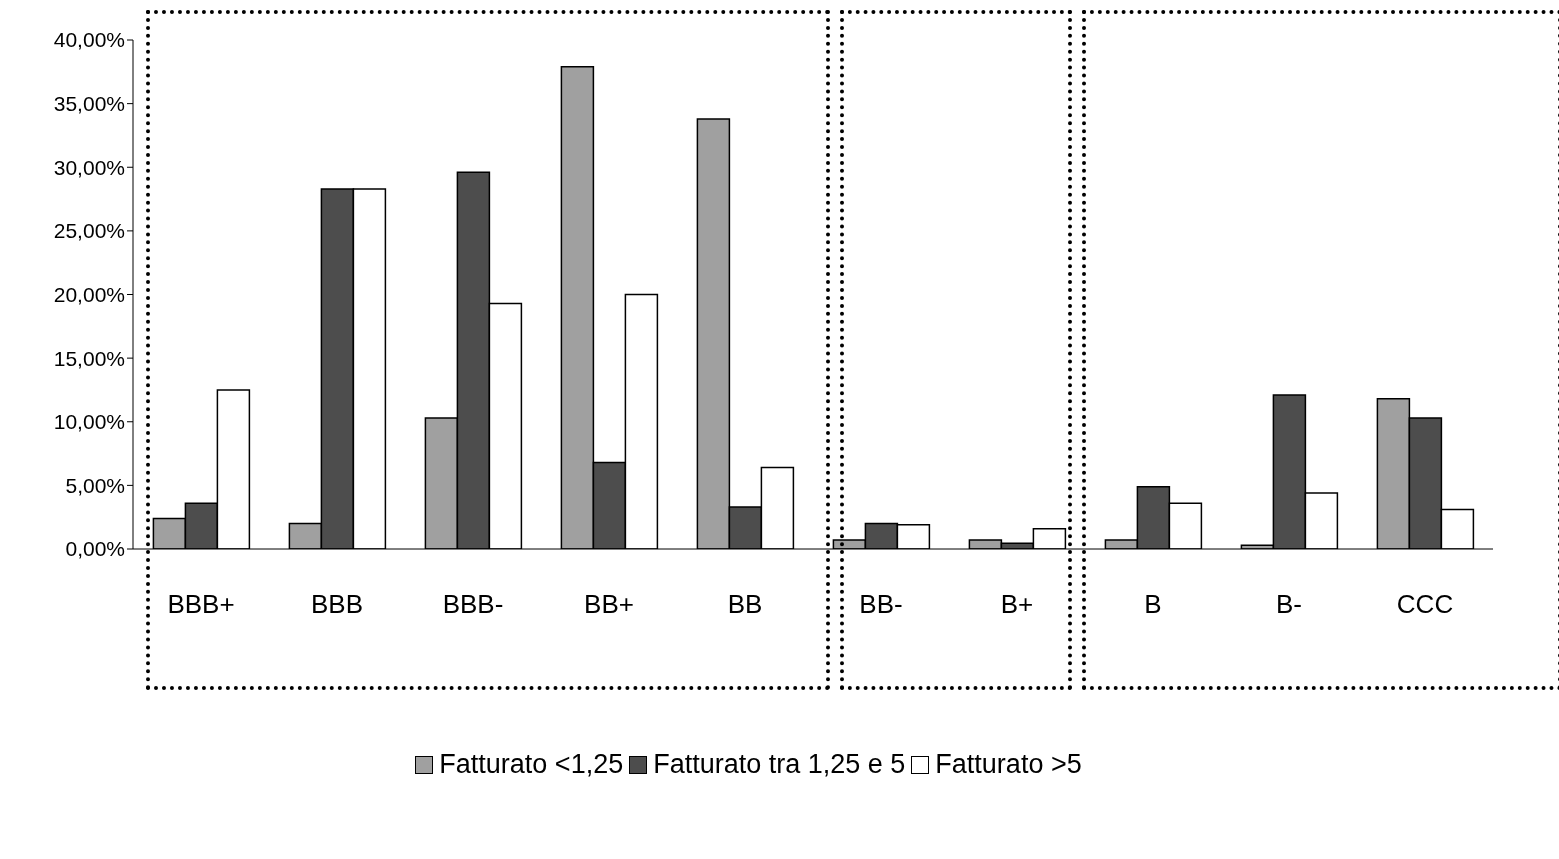  Describe the element at coordinates (89, 40) in the screenshot. I see `y-tick-label: 40,00%` at that location.